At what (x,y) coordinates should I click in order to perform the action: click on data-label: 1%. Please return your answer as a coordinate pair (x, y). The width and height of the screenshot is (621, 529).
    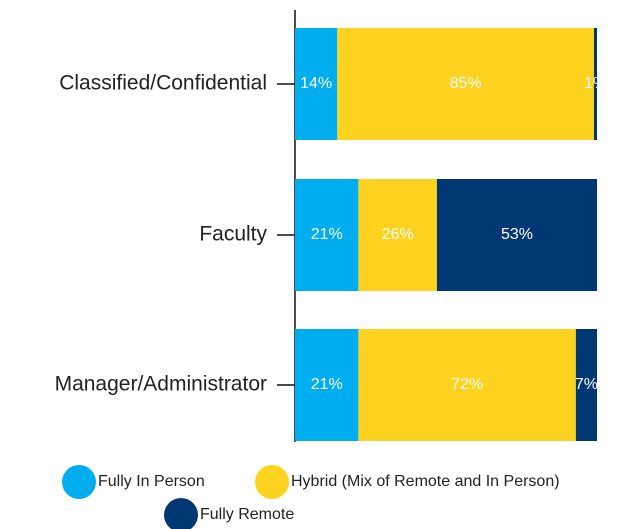
    Looking at the image, I should click on (595, 83).